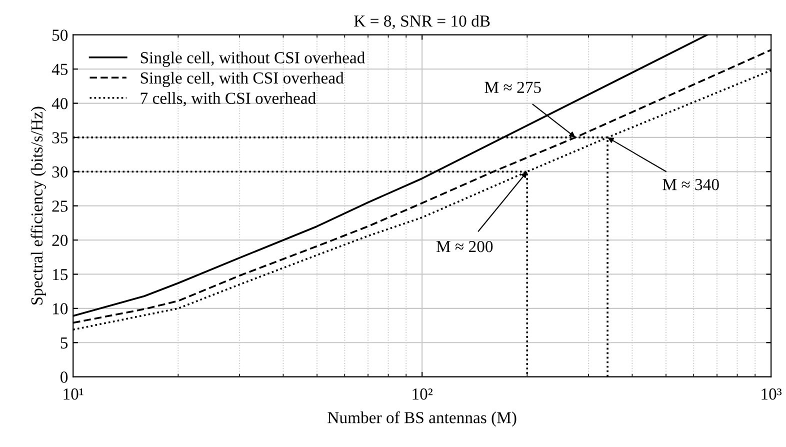 The width and height of the screenshot is (786, 447). What do you see at coordinates (772, 394) in the screenshot?
I see `x-tick-label: 10³` at bounding box center [772, 394].